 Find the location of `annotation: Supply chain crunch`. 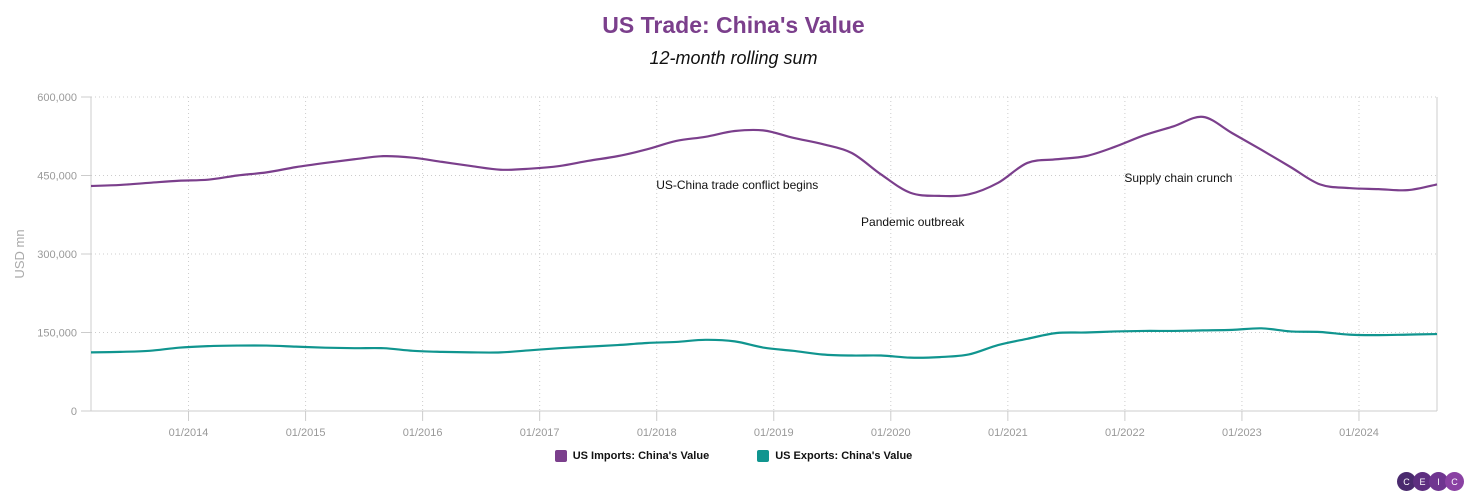

annotation: Supply chain crunch is located at coordinates (1178, 178).